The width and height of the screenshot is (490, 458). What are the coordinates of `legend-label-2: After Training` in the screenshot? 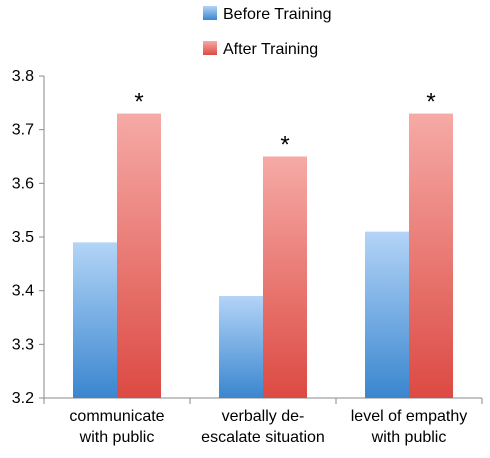 It's located at (270, 49).